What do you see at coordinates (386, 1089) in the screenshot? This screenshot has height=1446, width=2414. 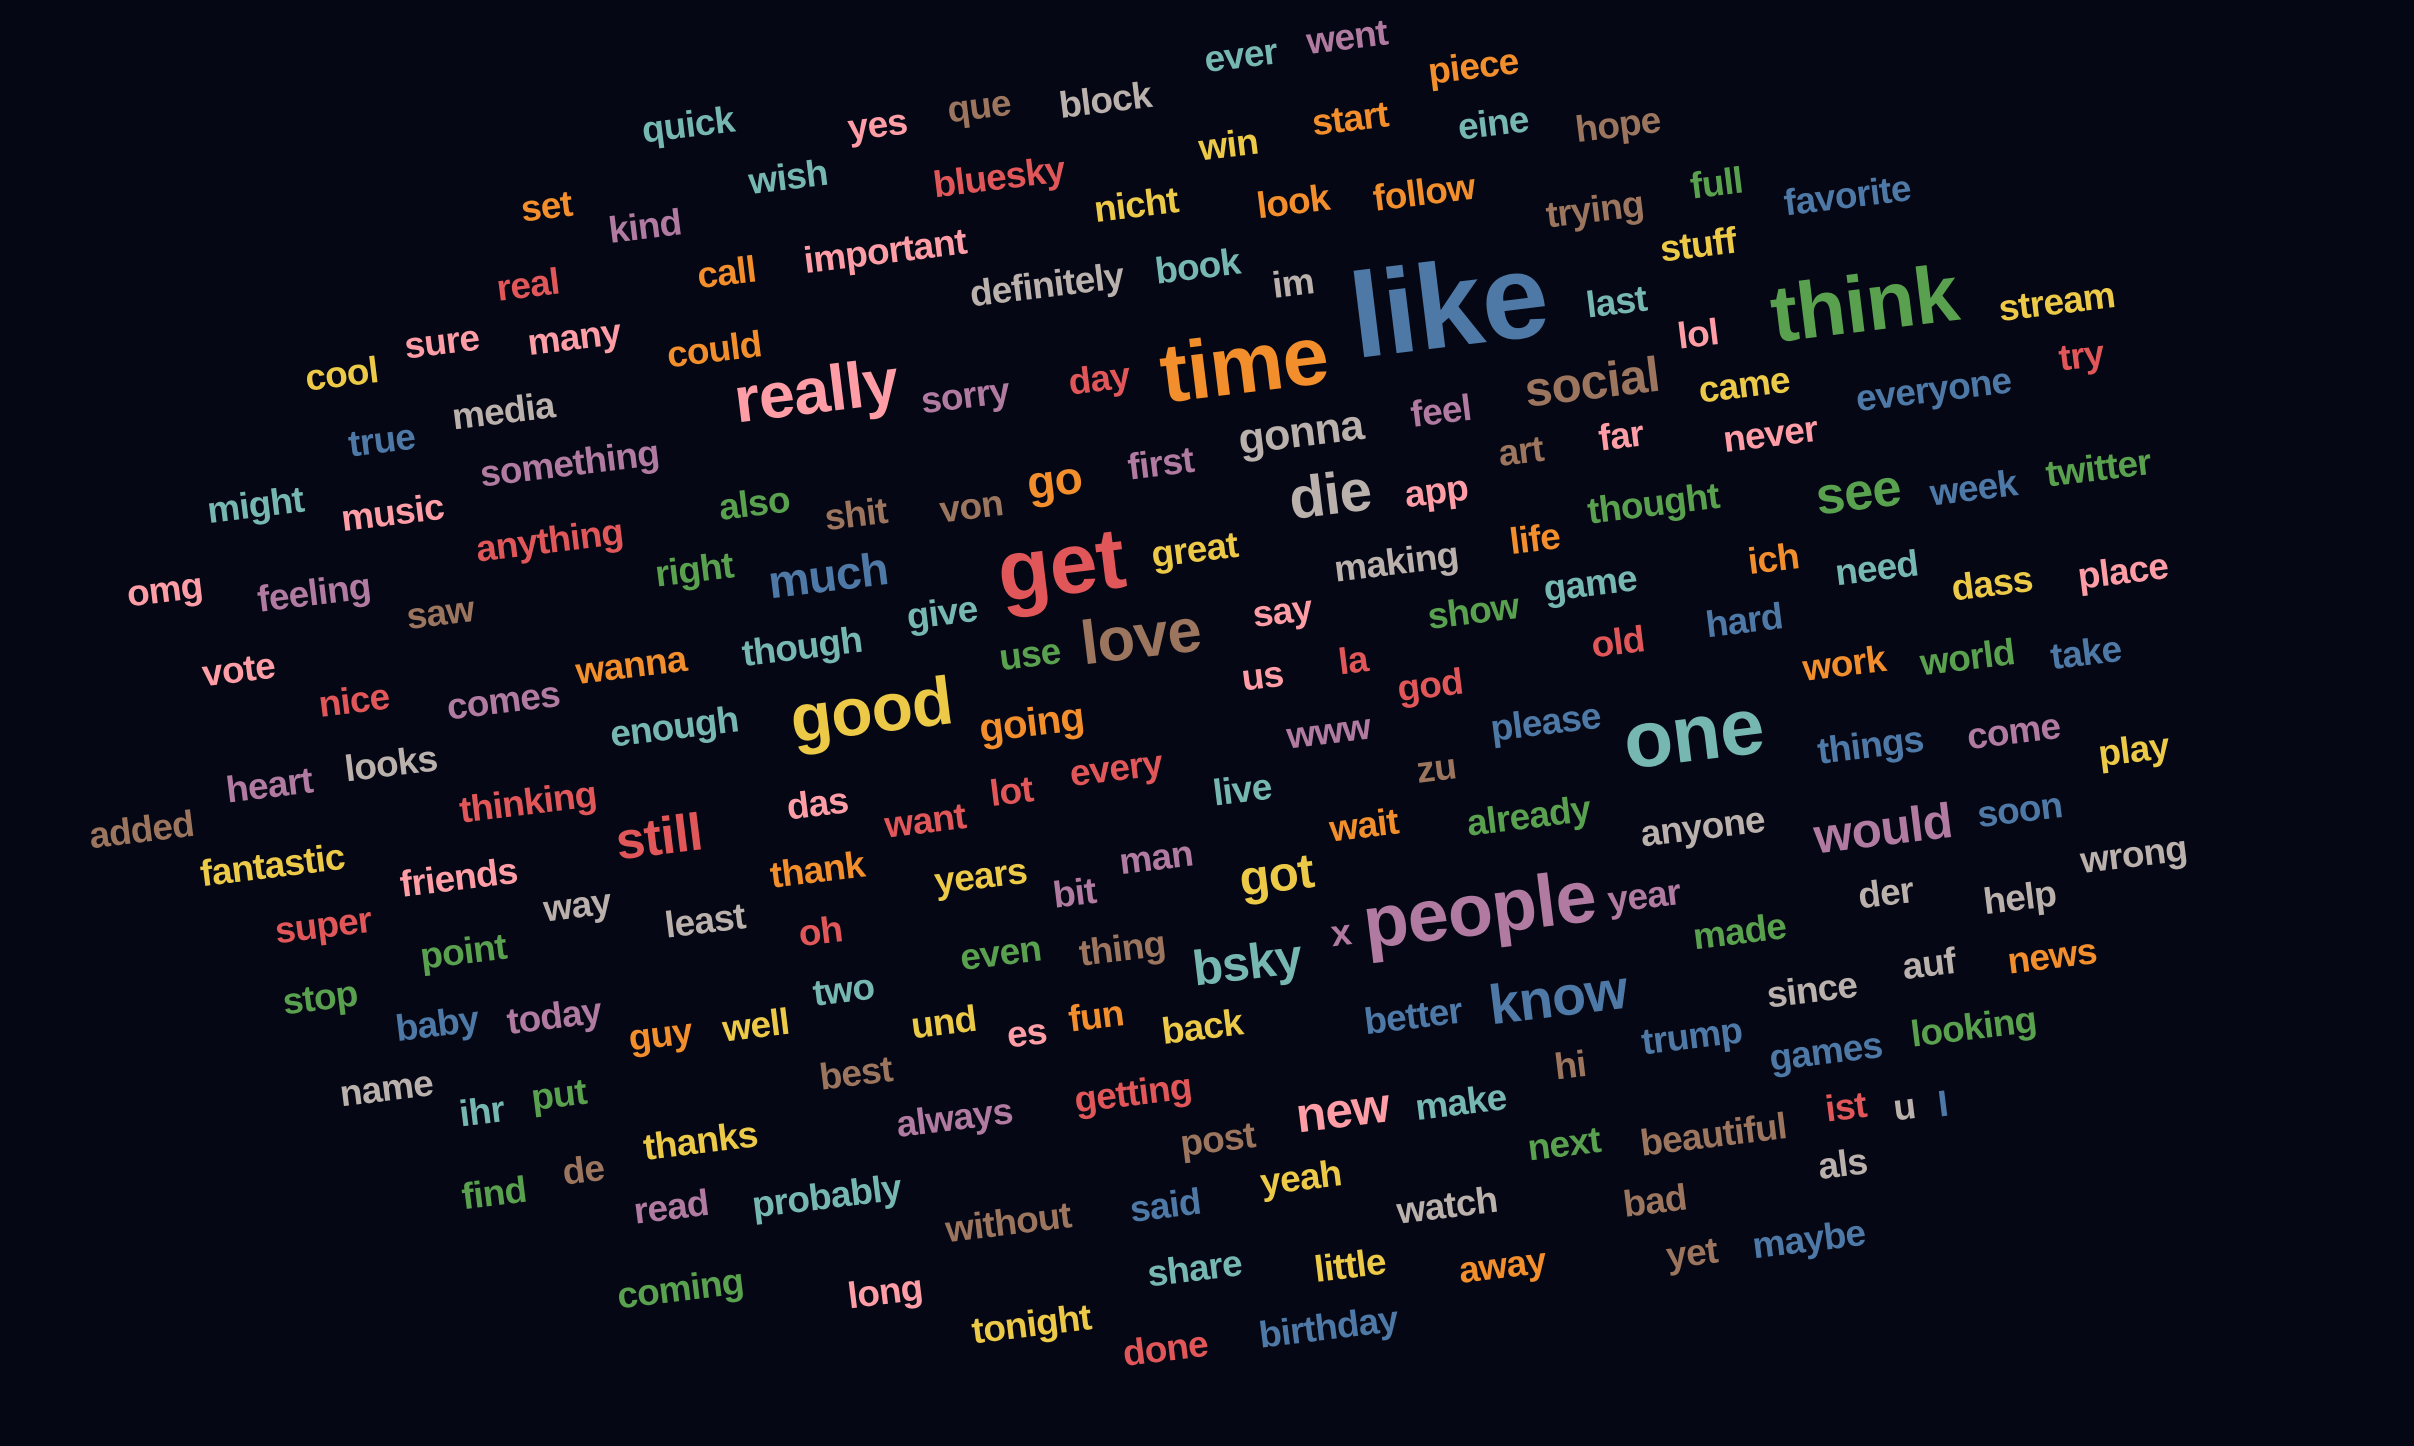 I see `word-name: name` at bounding box center [386, 1089].